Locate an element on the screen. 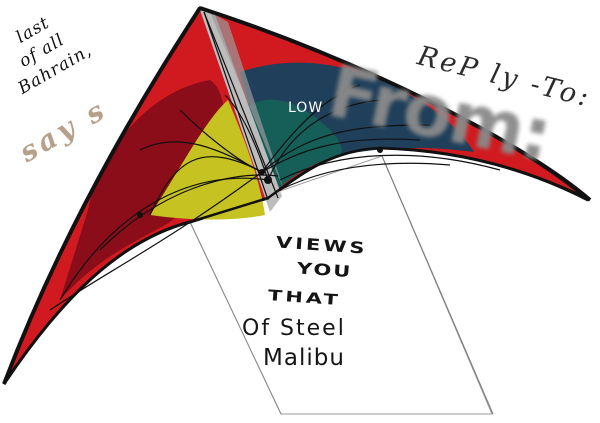  poster-line-5: Malibu is located at coordinates (304, 358).